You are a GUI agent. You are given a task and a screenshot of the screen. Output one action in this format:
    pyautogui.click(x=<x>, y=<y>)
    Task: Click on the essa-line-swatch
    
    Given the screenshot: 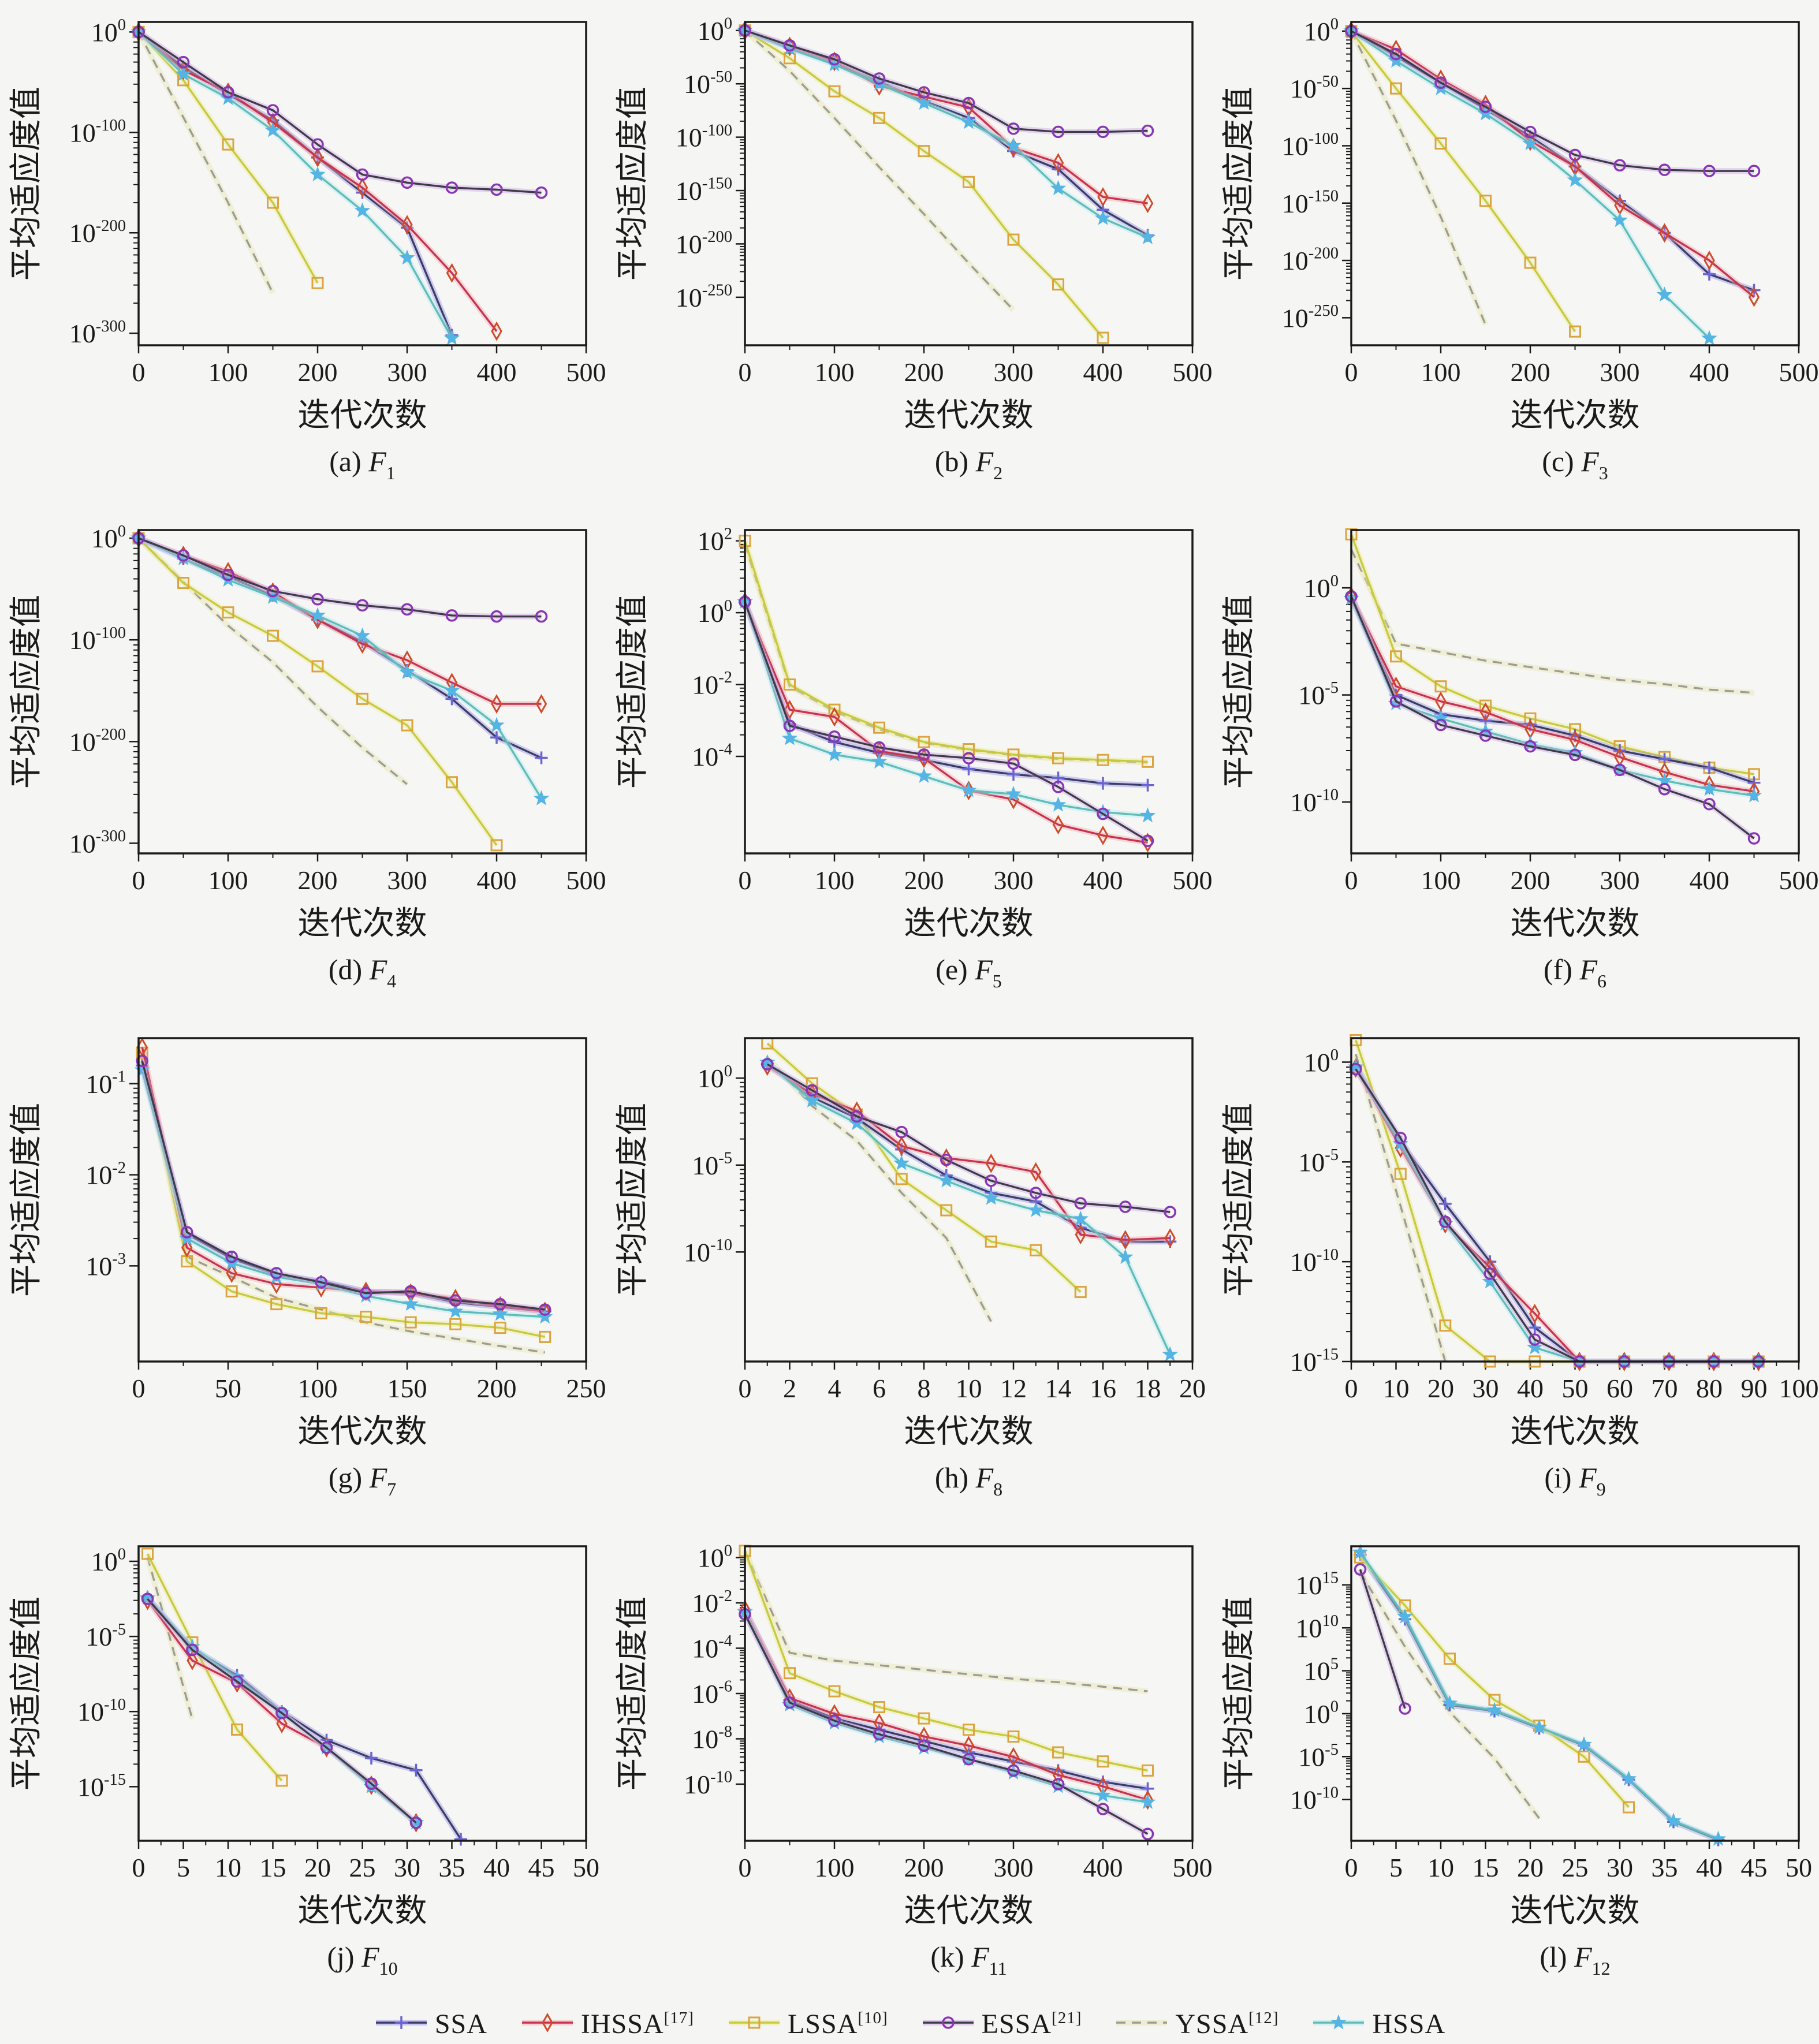 What is the action you would take?
    pyautogui.click(x=948, y=2024)
    